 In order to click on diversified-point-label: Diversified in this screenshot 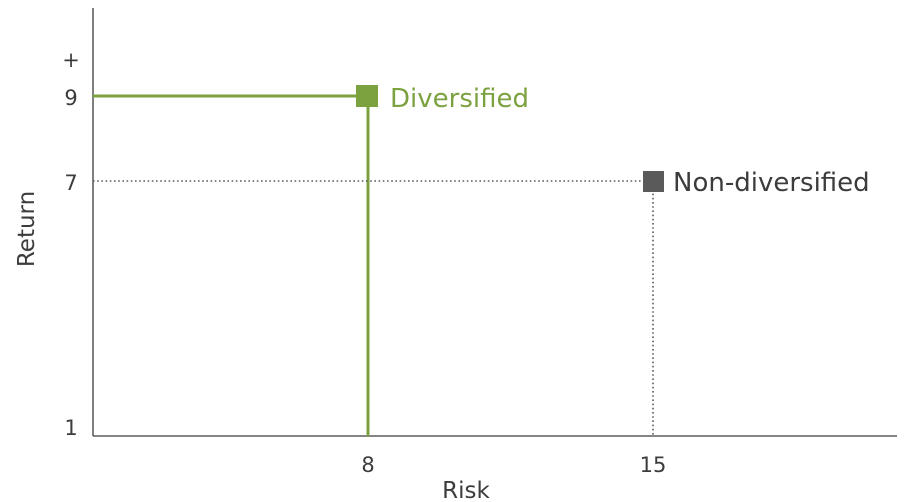, I will do `click(459, 99)`.